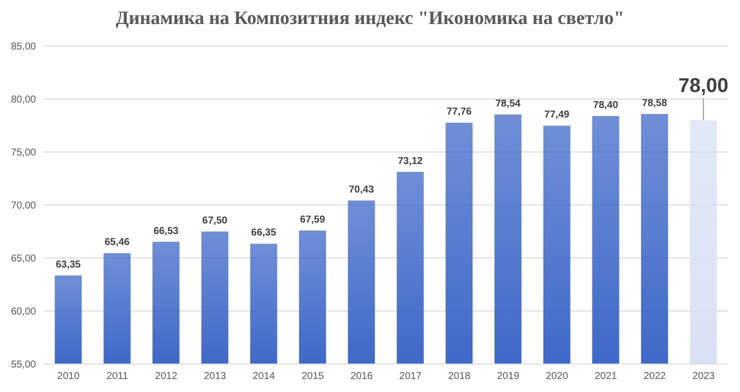 The height and width of the screenshot is (392, 740). I want to click on data-label: 66,53, so click(166, 231).